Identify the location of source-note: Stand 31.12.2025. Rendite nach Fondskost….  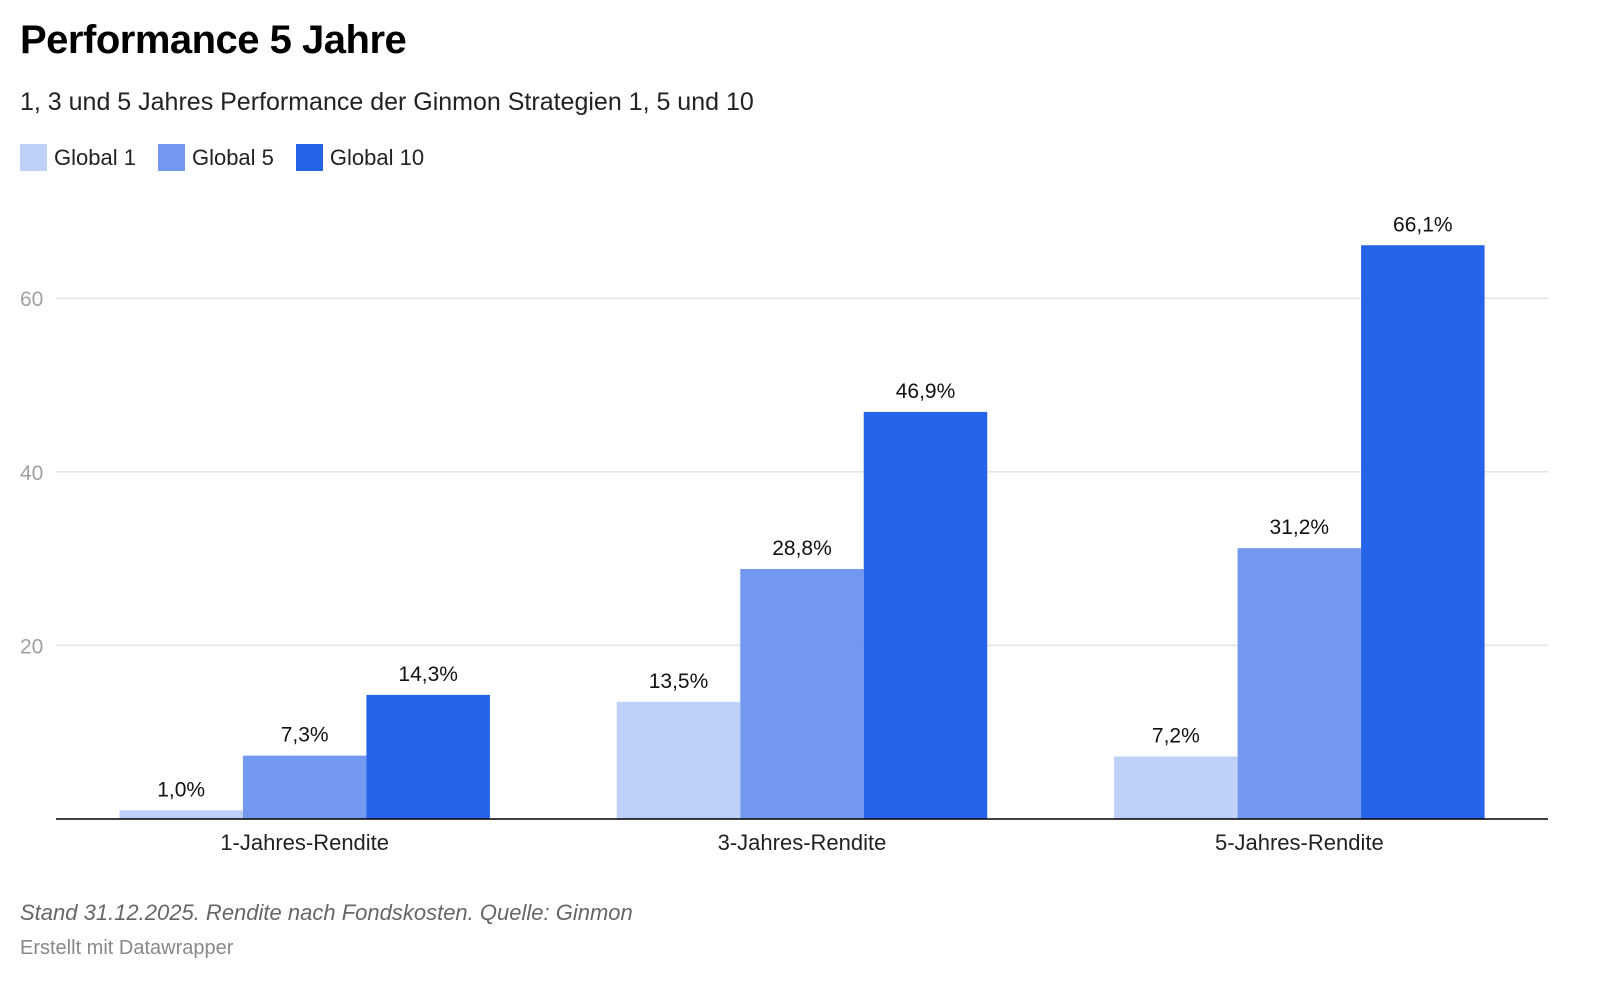
(326, 912).